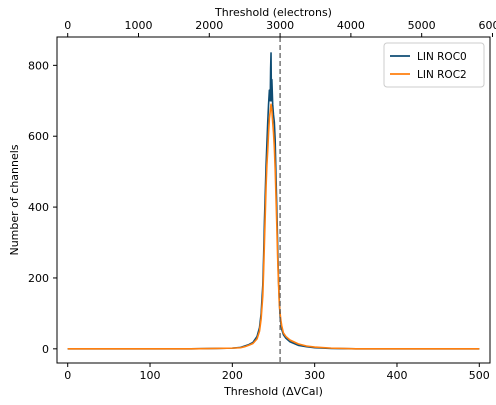  Describe the element at coordinates (232, 375) in the screenshot. I see `x-tick-label: 200` at that location.